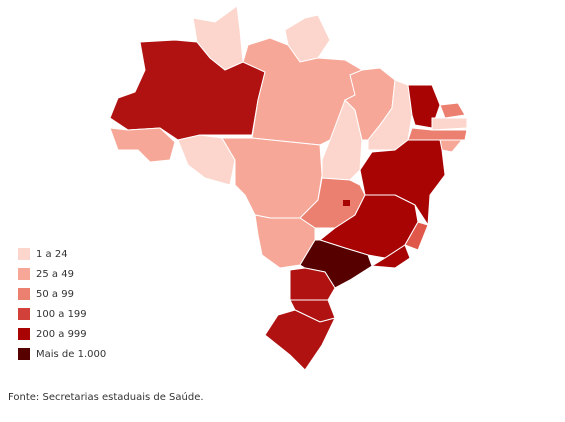  What do you see at coordinates (187, 90) in the screenshot?
I see `state-am` at bounding box center [187, 90].